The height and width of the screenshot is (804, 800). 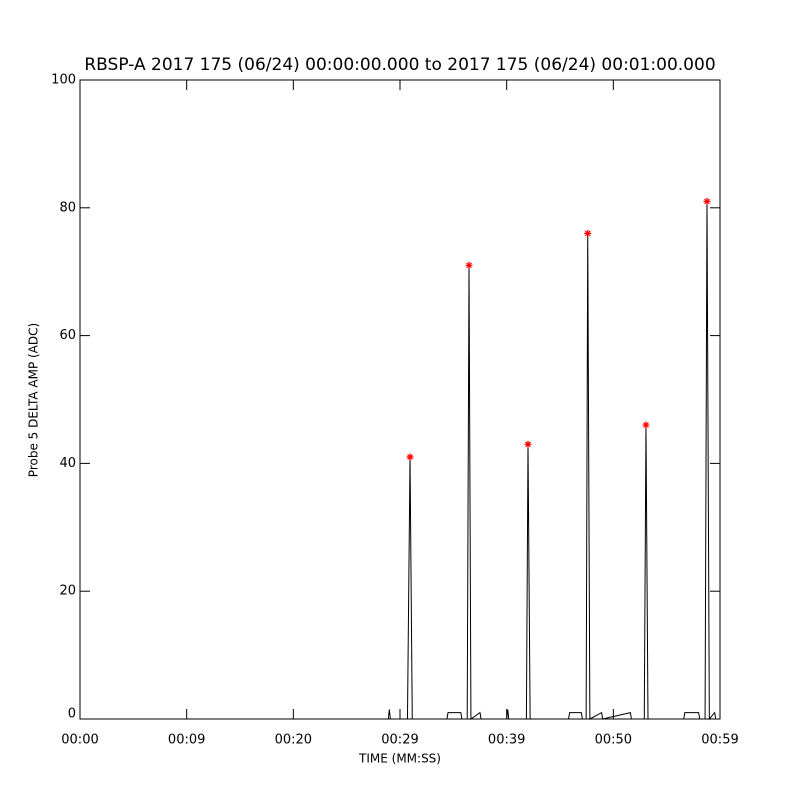 What do you see at coordinates (67, 335) in the screenshot?
I see `y-tick-label: 60` at bounding box center [67, 335].